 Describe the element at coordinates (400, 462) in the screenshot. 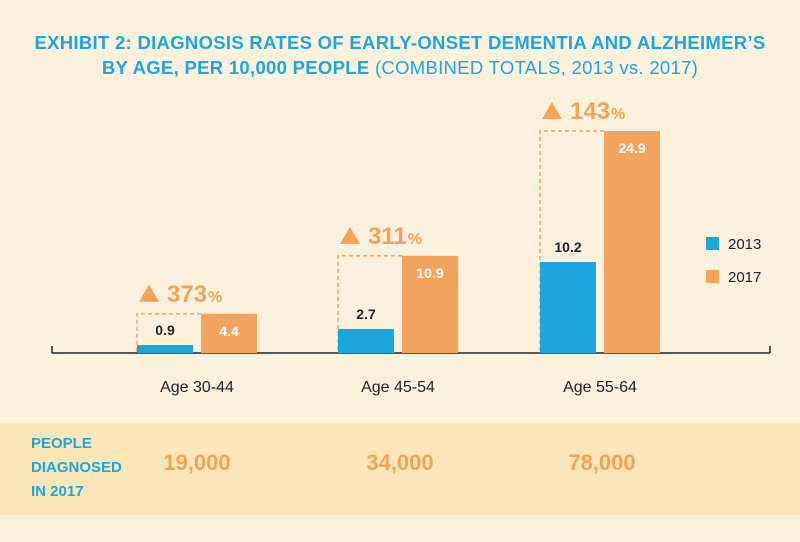

I see `diagnosed-count-age-45-54: 34,000` at that location.